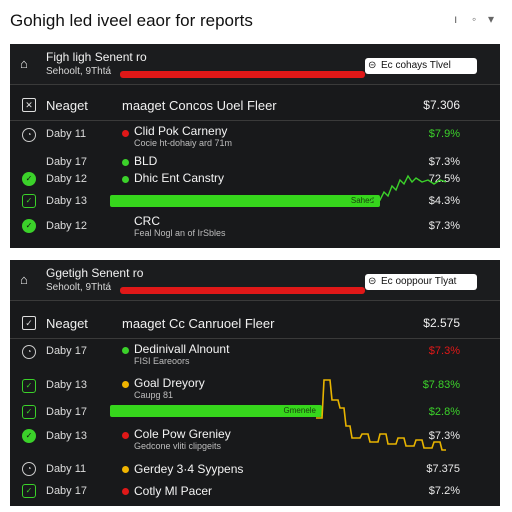 This screenshot has width=512, height=512. Describe the element at coordinates (79, 287) in the screenshot. I see `panel-2-subtitle: Sehoolt, 9Thtá` at that location.